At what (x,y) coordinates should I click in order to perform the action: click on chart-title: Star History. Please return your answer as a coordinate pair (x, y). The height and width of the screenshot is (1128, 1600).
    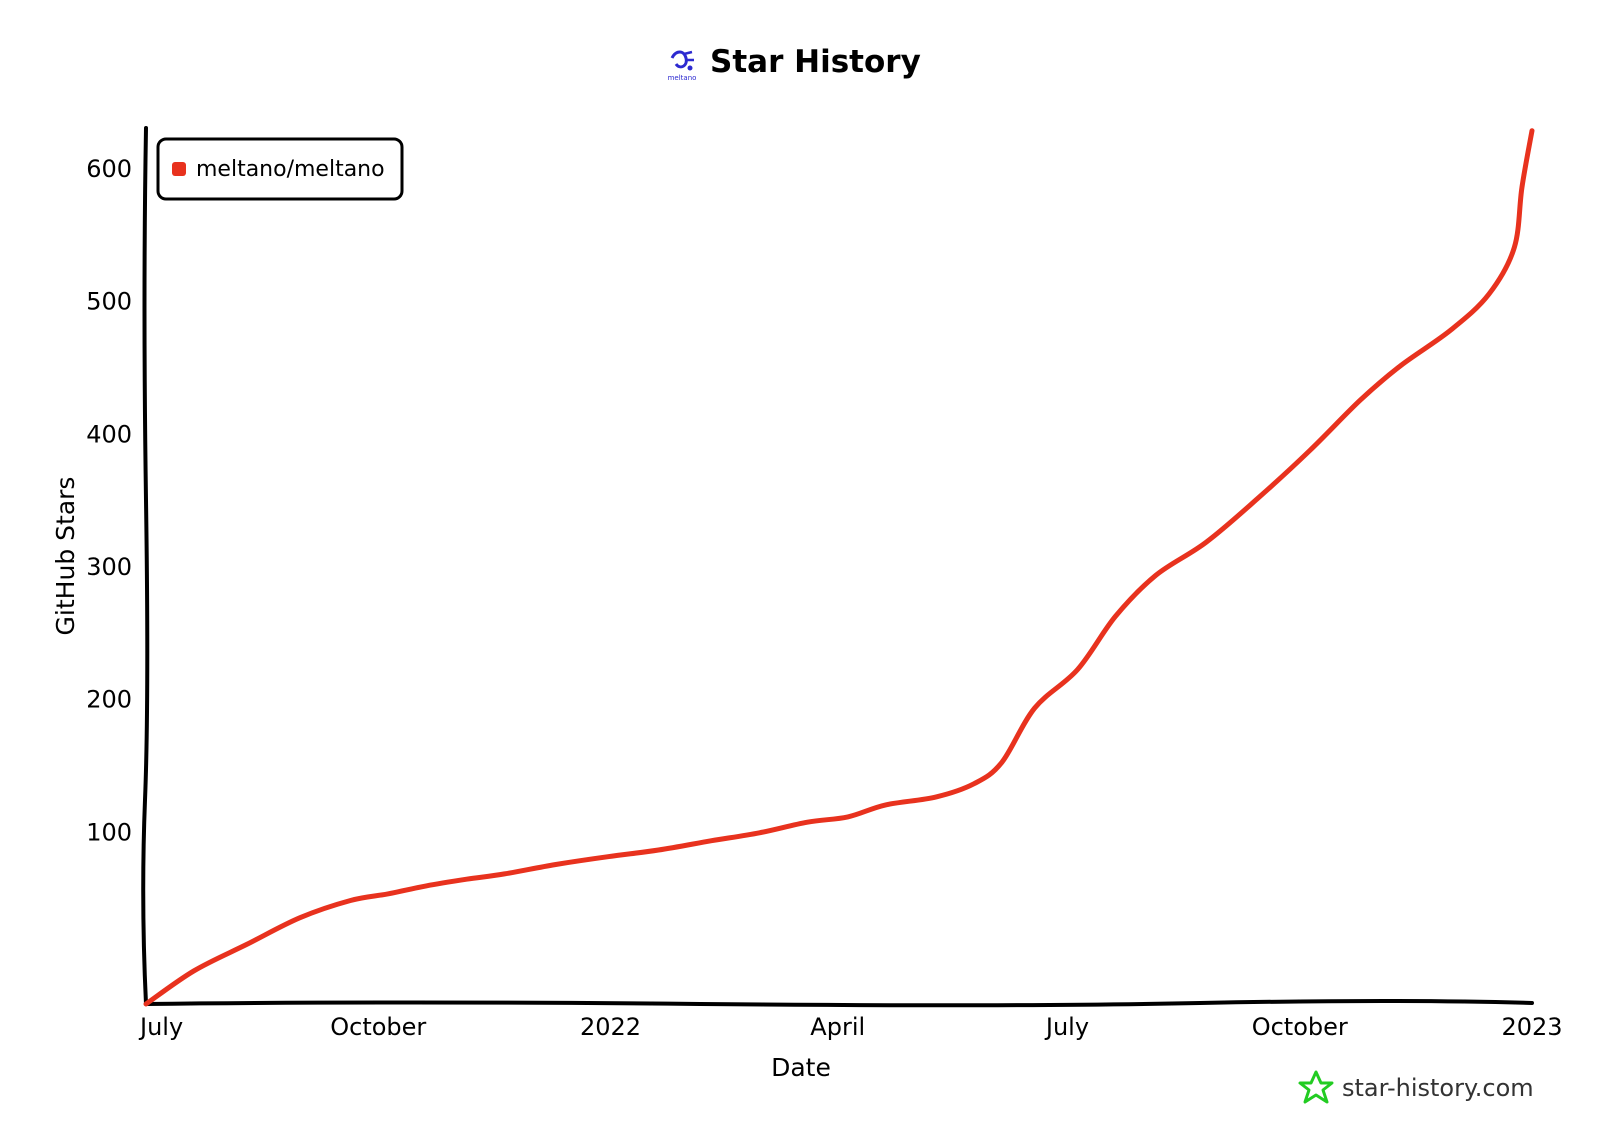
    Looking at the image, I should click on (815, 62).